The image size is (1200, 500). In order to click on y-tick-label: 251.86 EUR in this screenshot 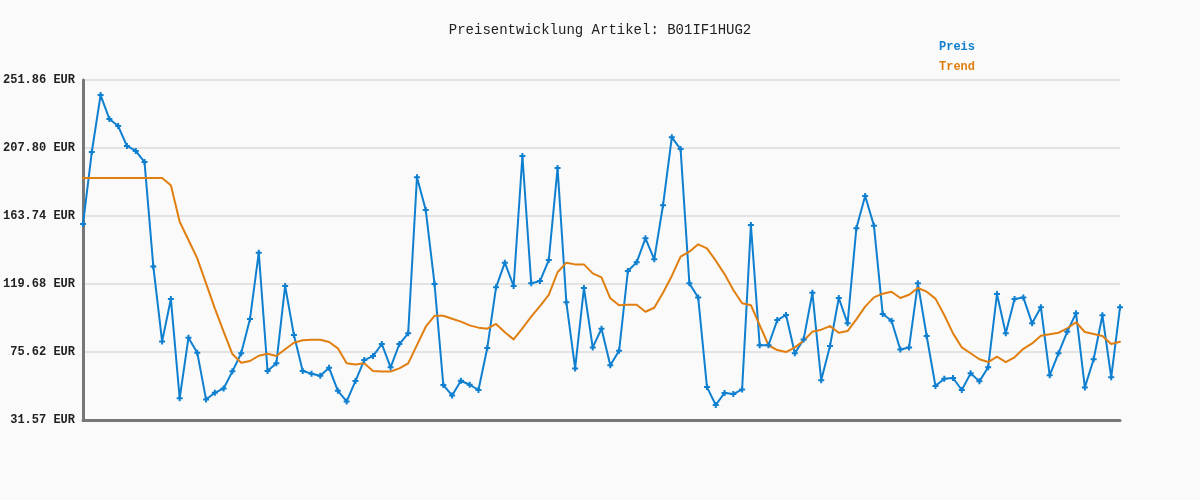, I will do `click(39, 80)`.